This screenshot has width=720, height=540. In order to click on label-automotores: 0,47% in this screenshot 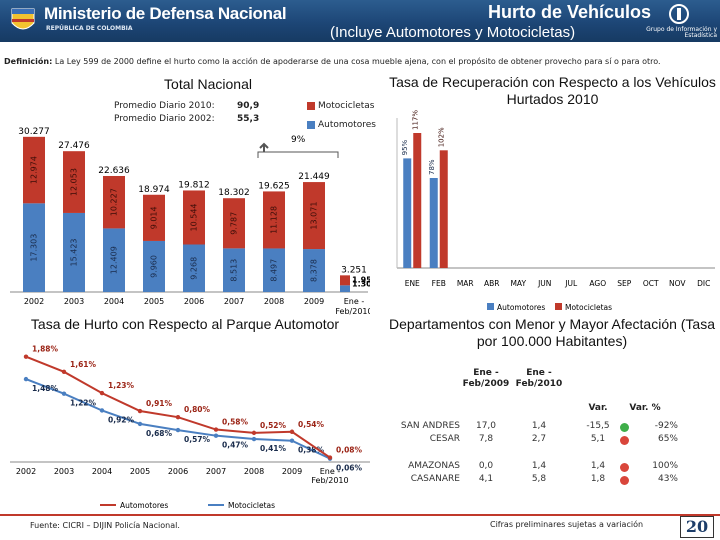, I will do `click(235, 445)`.